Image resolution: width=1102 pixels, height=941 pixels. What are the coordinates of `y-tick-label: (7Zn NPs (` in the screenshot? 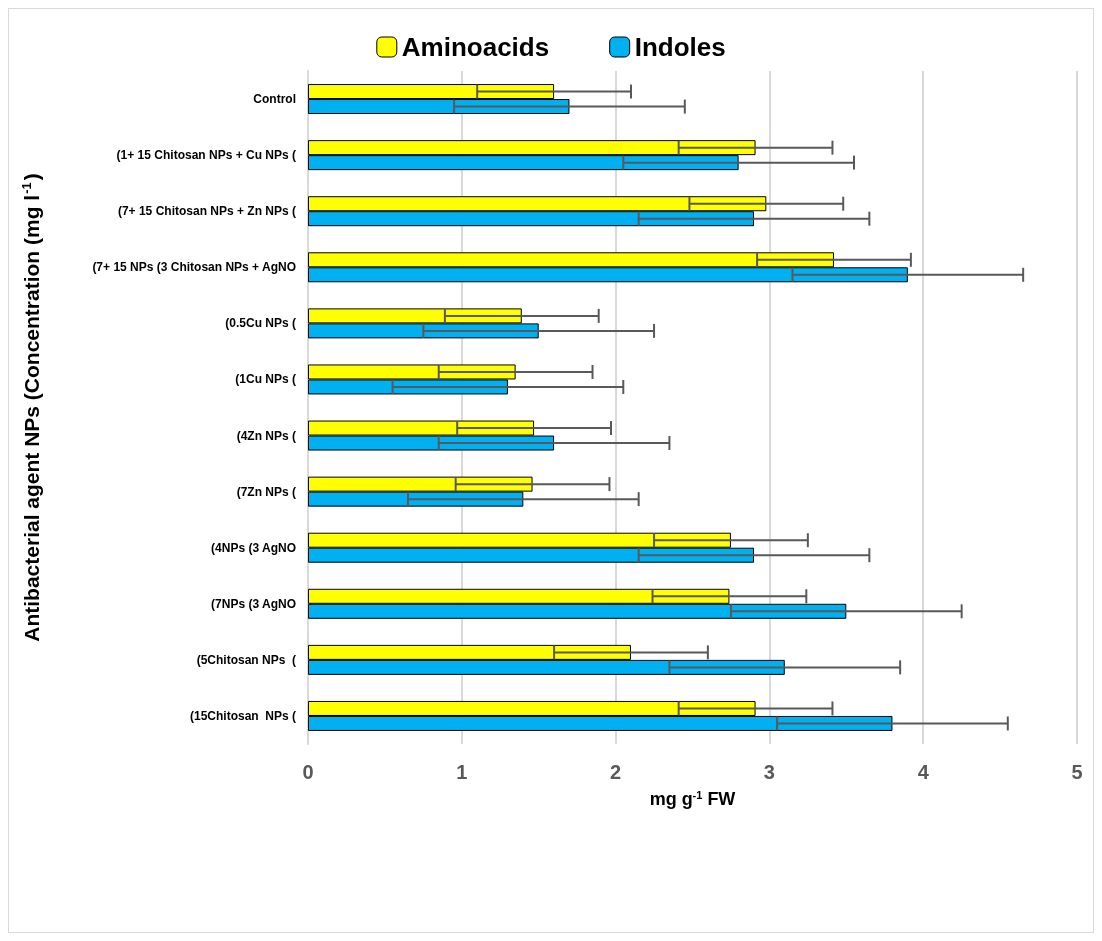 It's located at (266, 491).